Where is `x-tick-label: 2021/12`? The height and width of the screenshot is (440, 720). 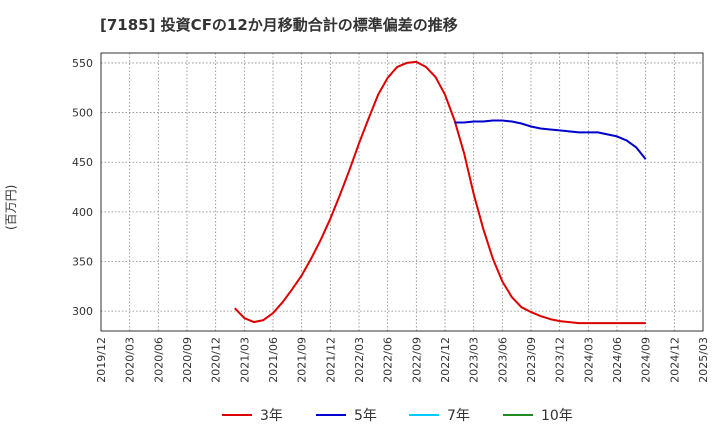
x-tick-label: 2021/12 is located at coordinates (330, 360).